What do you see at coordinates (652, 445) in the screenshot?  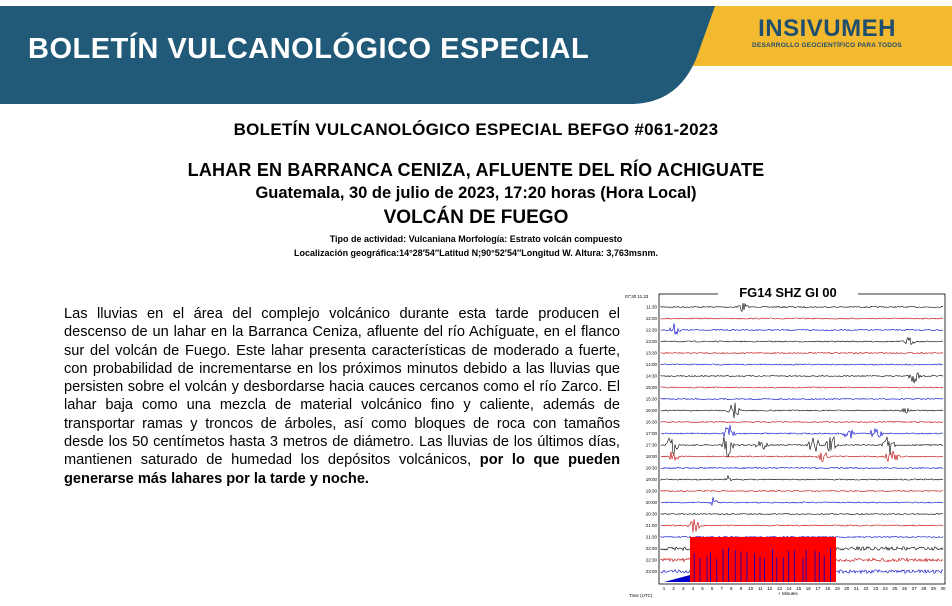 I see `time-label: 17:30` at bounding box center [652, 445].